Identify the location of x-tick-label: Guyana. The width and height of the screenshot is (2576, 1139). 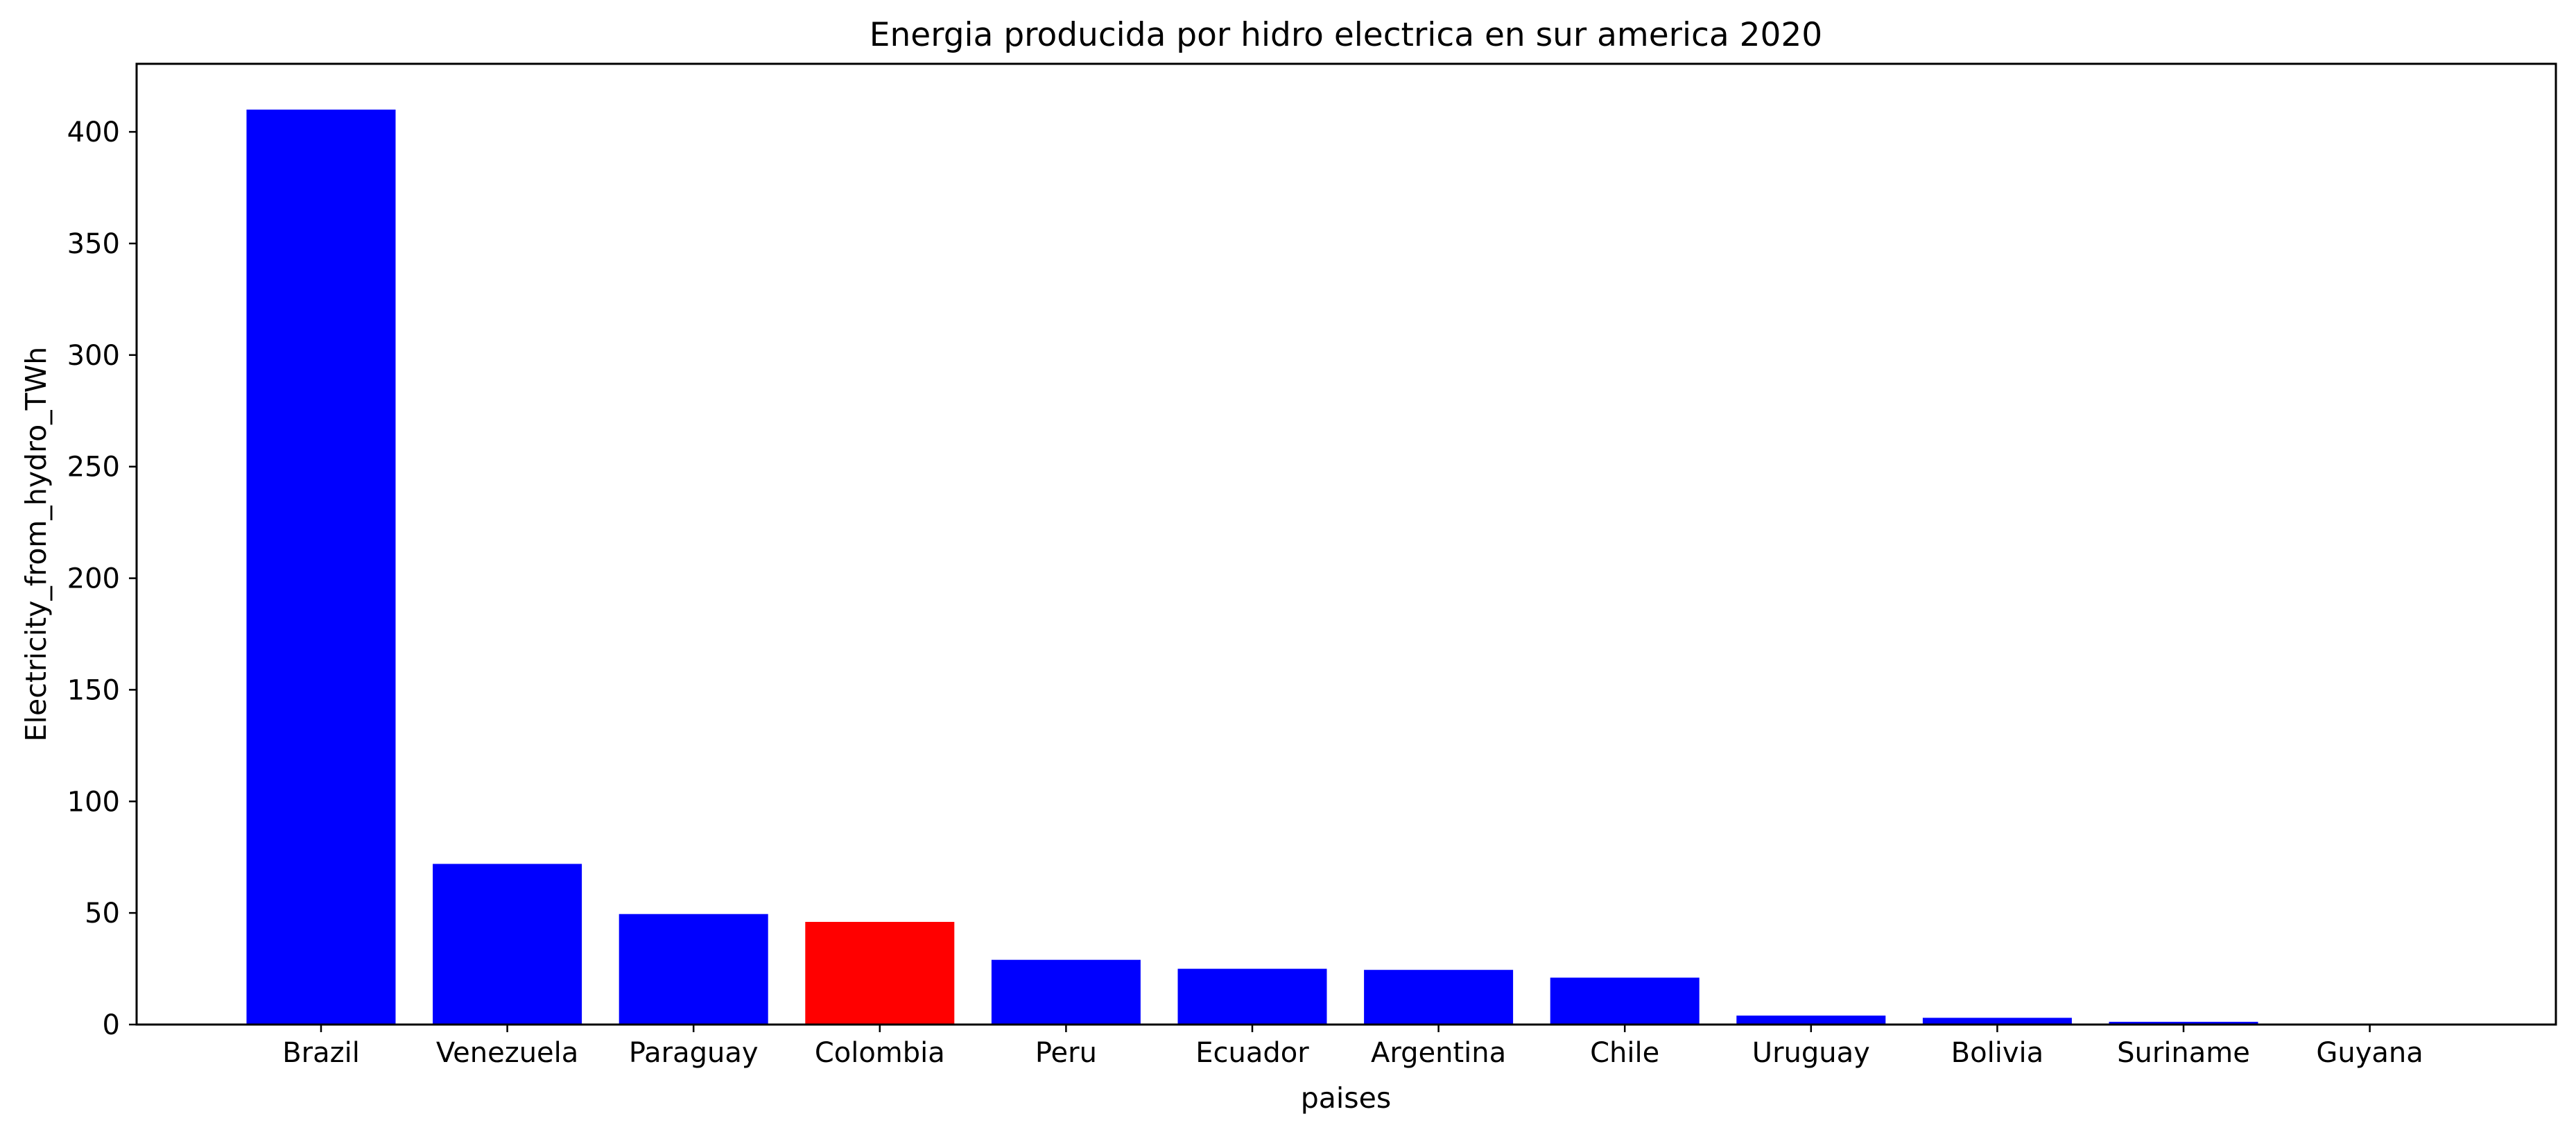
(2369, 1053).